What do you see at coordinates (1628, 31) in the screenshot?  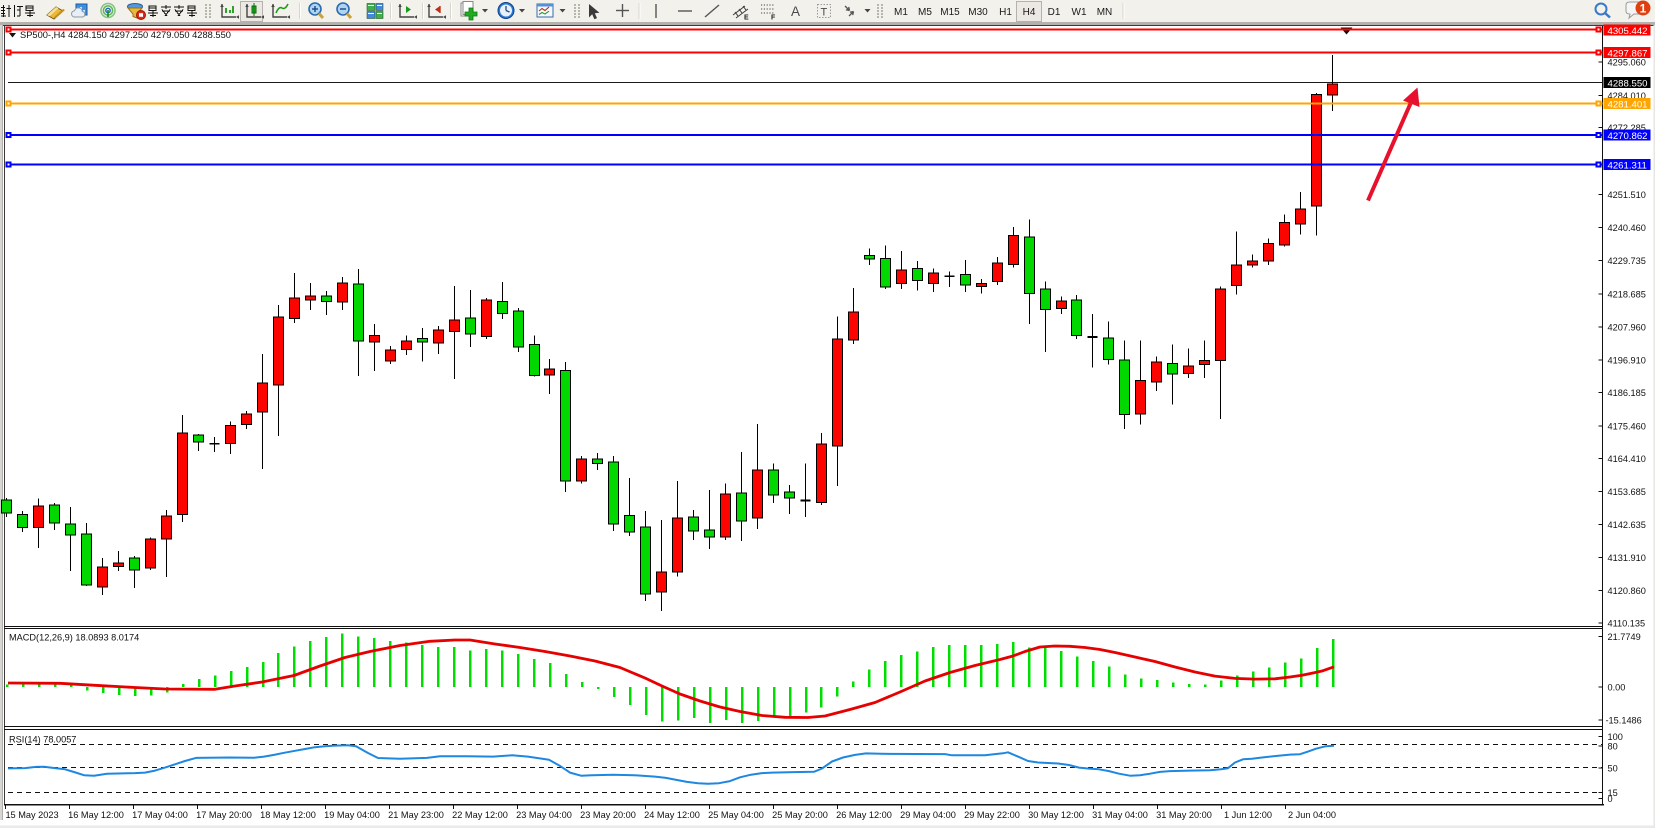 I see `svg-text: 4305.442` at bounding box center [1628, 31].